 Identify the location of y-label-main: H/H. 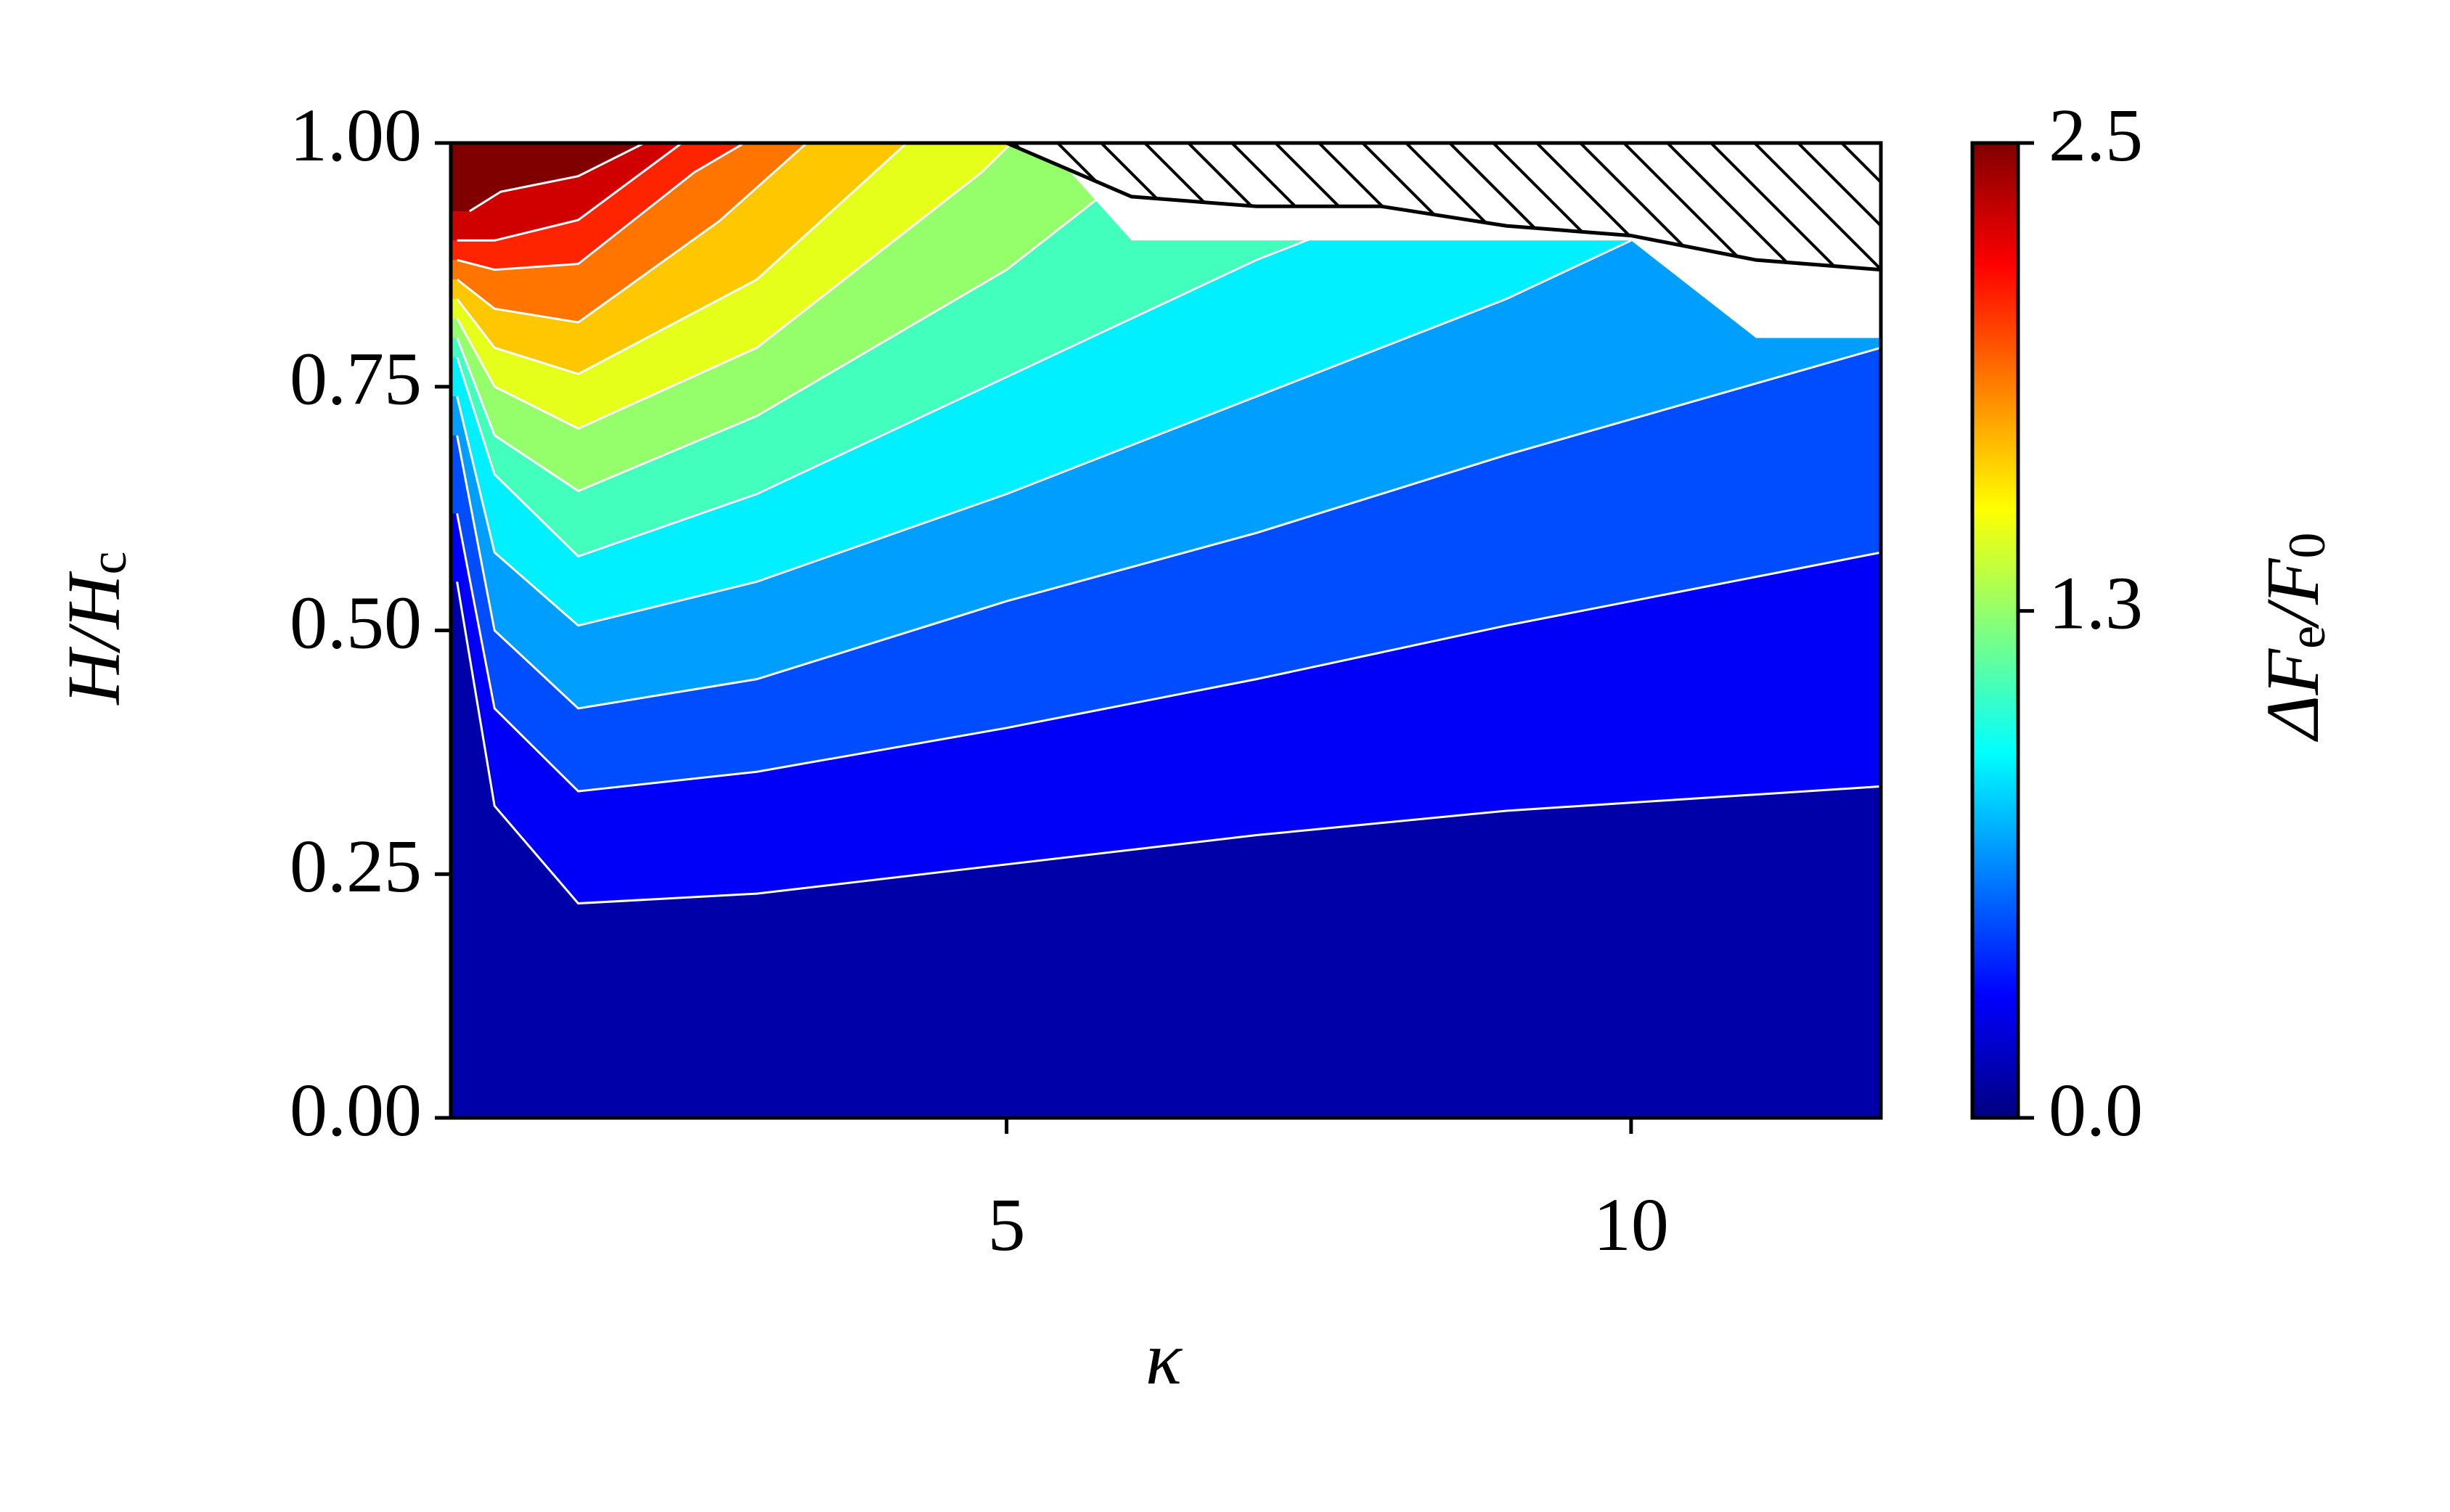
(94, 638).